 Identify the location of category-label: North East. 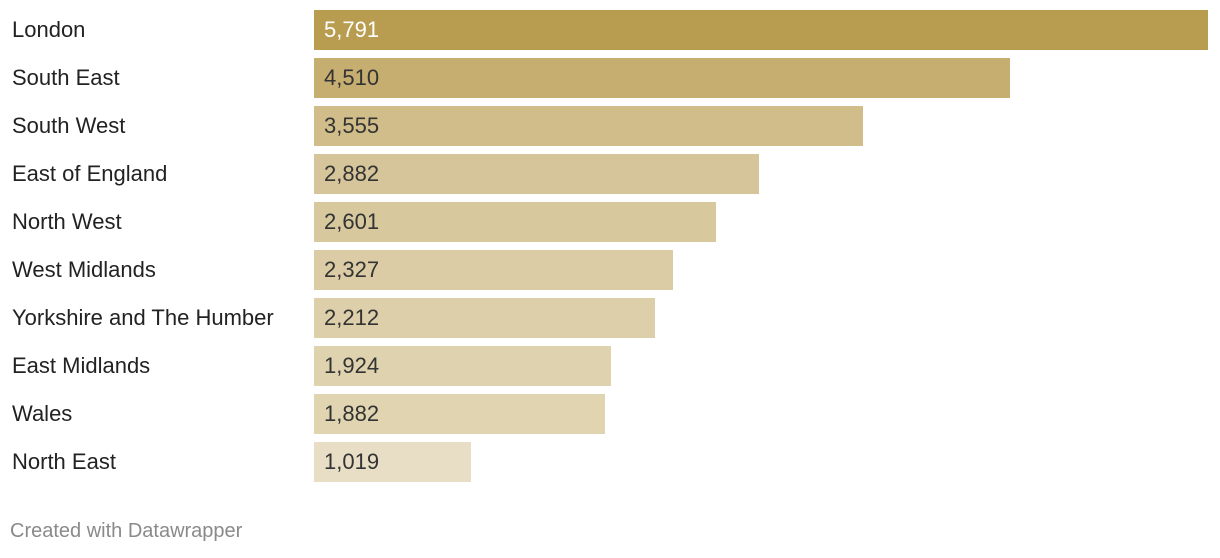
(64, 461).